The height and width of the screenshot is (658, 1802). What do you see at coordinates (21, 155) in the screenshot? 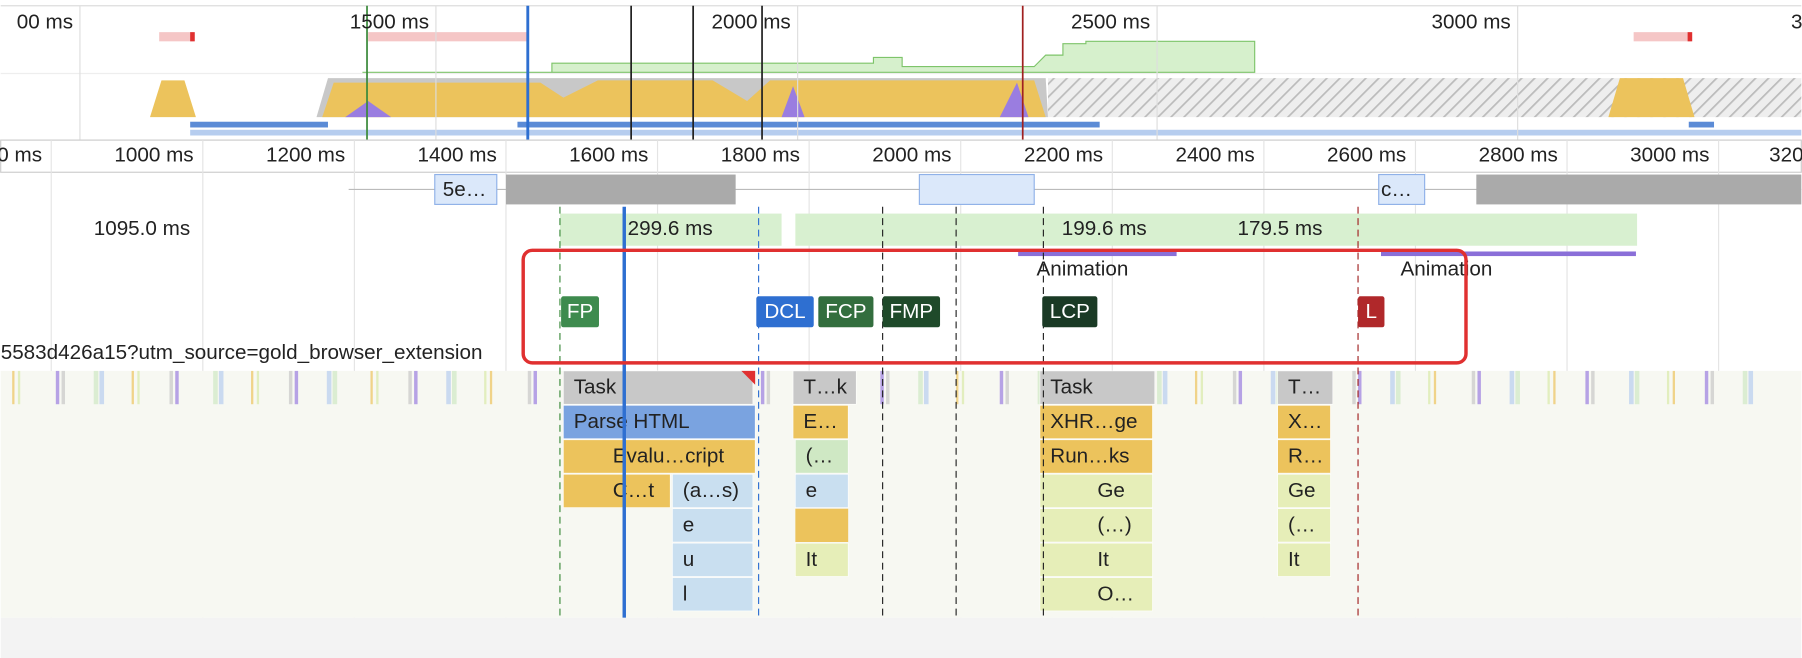
I see `timeline-tick-label: 0 ms` at bounding box center [21, 155].